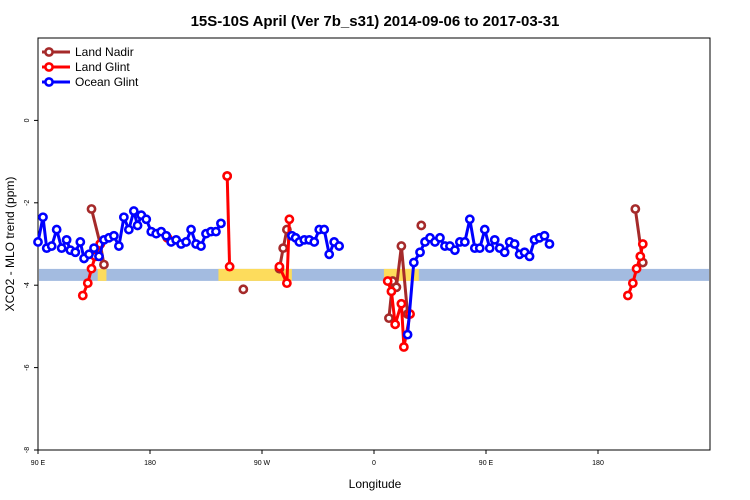 The height and width of the screenshot is (500, 750). I want to click on x-axis: 90 E 180 90 W 0 90 E 180, so click(317, 458).